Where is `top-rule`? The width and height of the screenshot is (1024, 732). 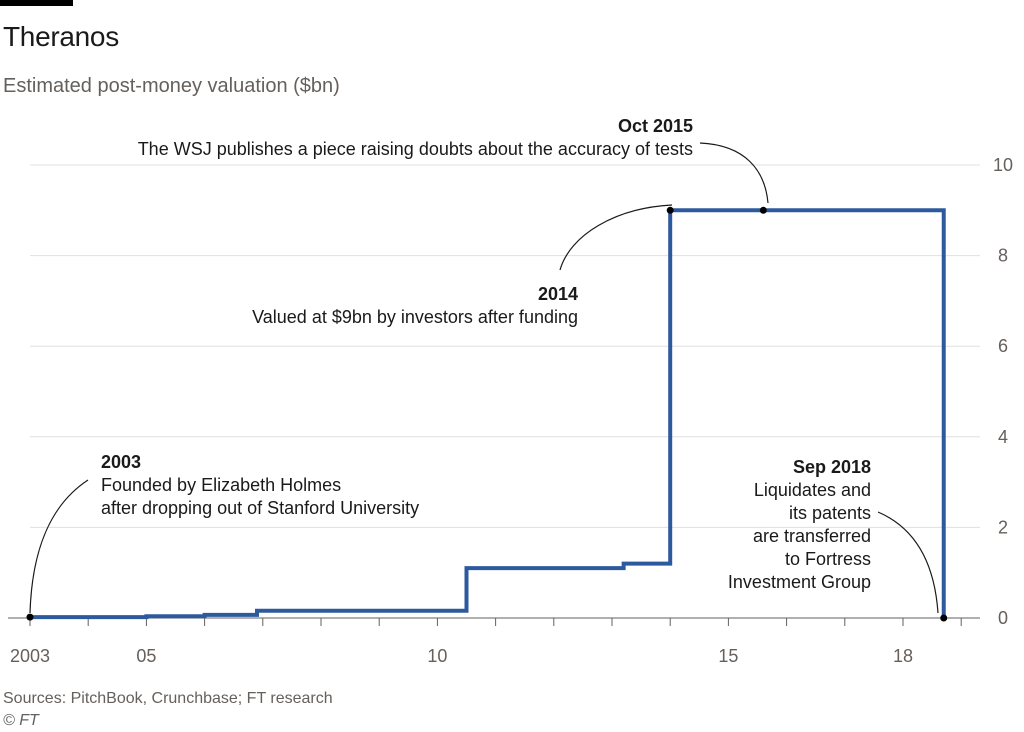 top-rule is located at coordinates (36, 3).